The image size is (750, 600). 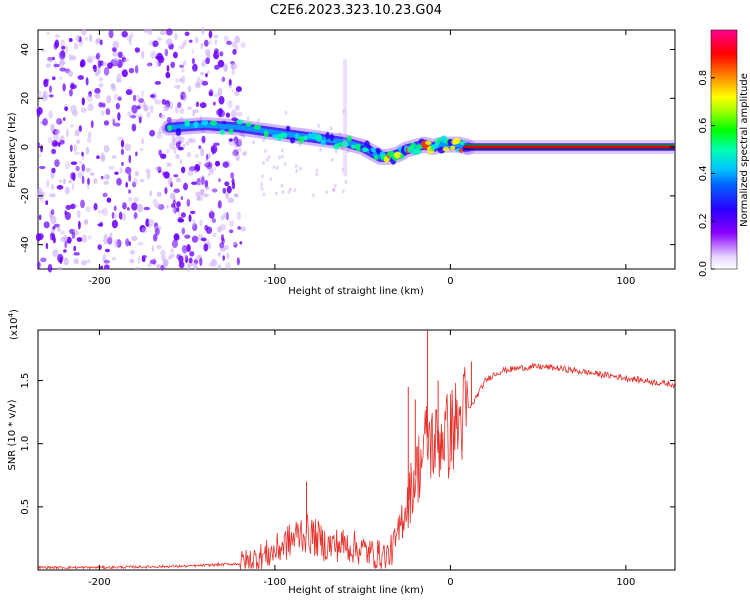 What do you see at coordinates (25, 98) in the screenshot?
I see `spectrogram-y-tick-label: 20` at bounding box center [25, 98].